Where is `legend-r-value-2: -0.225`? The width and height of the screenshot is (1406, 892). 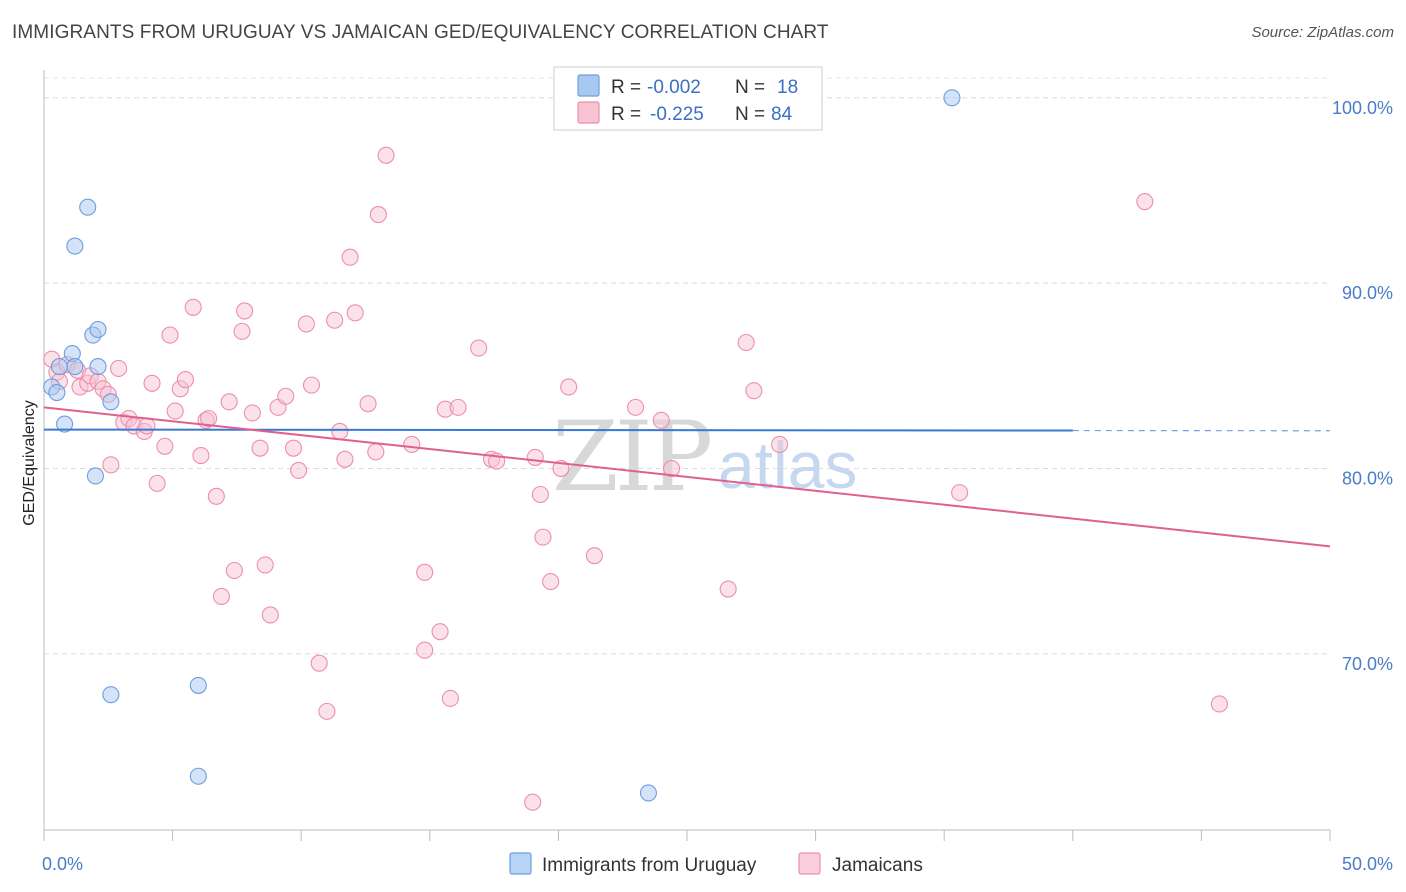 legend-r-value-2: -0.225 is located at coordinates (677, 114).